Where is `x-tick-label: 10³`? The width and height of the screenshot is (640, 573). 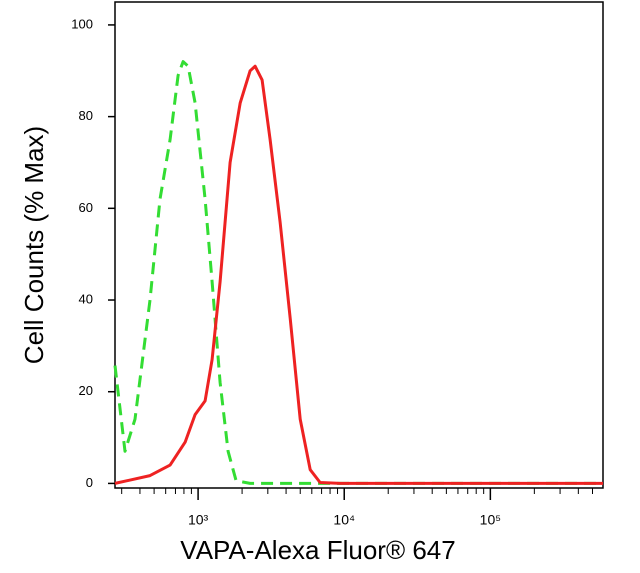
x-tick-label: 10³ is located at coordinates (198, 520).